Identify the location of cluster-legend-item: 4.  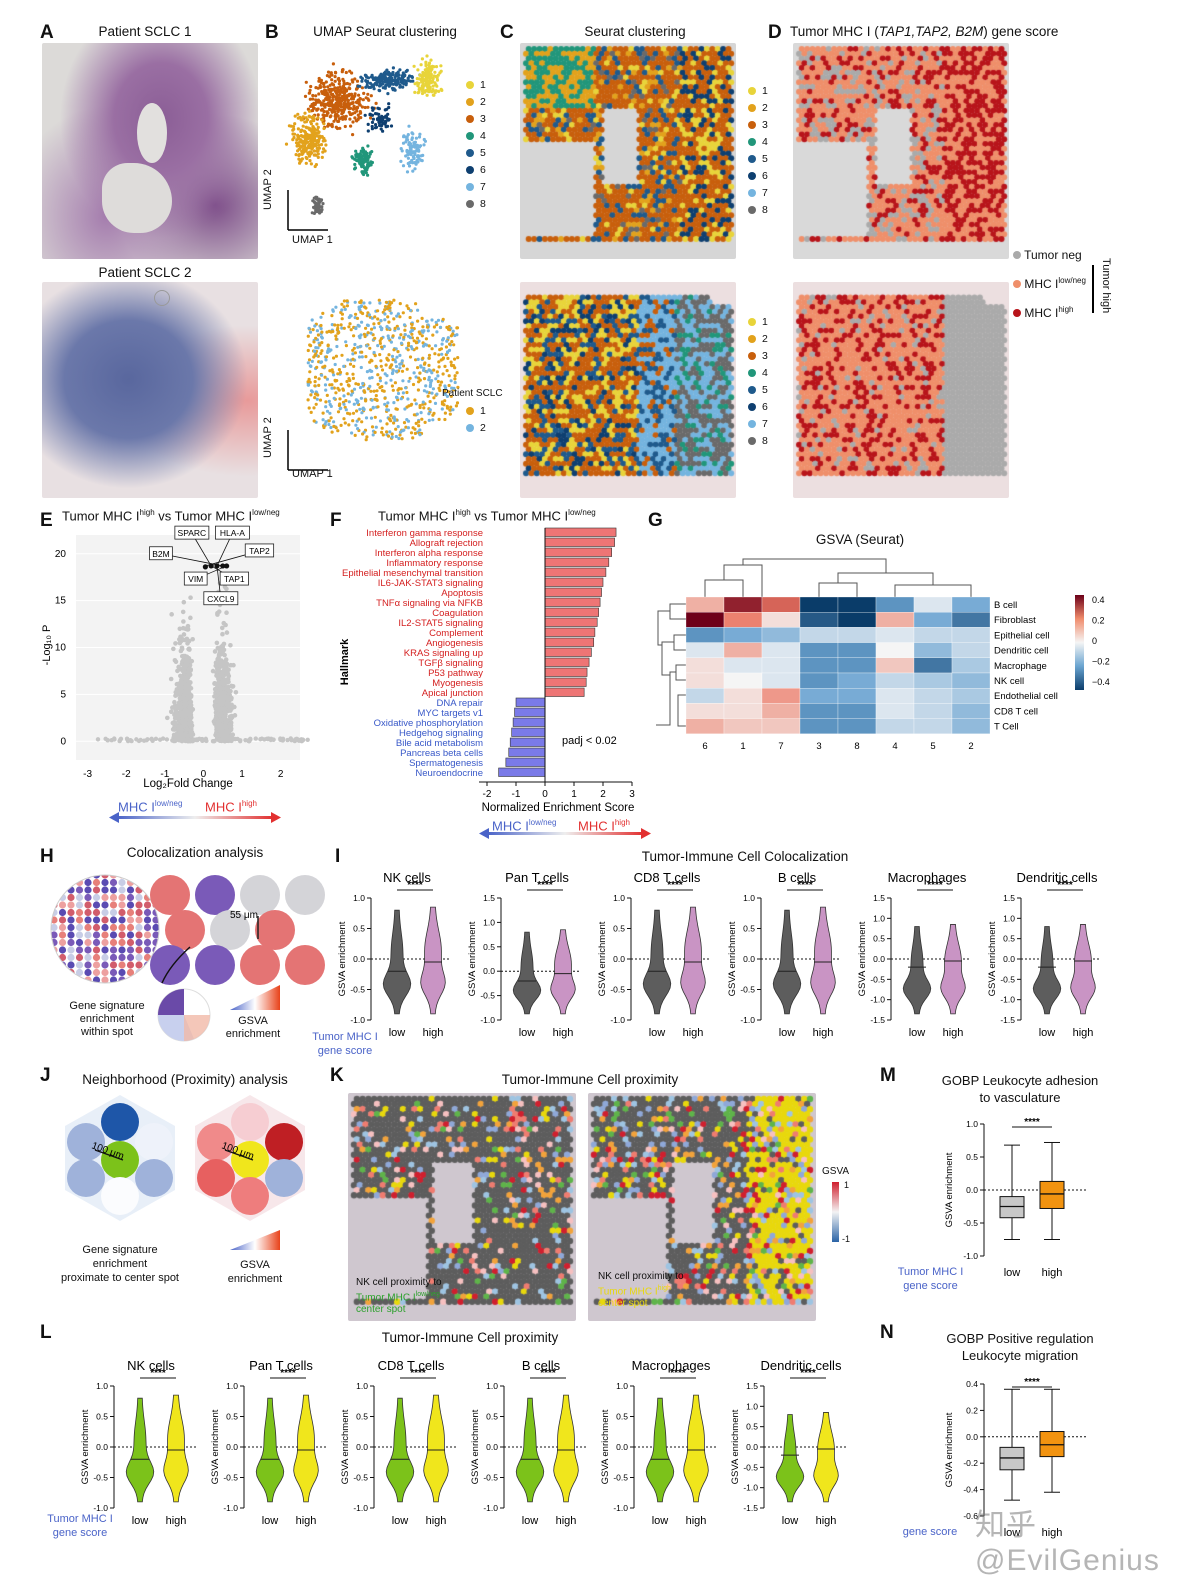
(758, 372).